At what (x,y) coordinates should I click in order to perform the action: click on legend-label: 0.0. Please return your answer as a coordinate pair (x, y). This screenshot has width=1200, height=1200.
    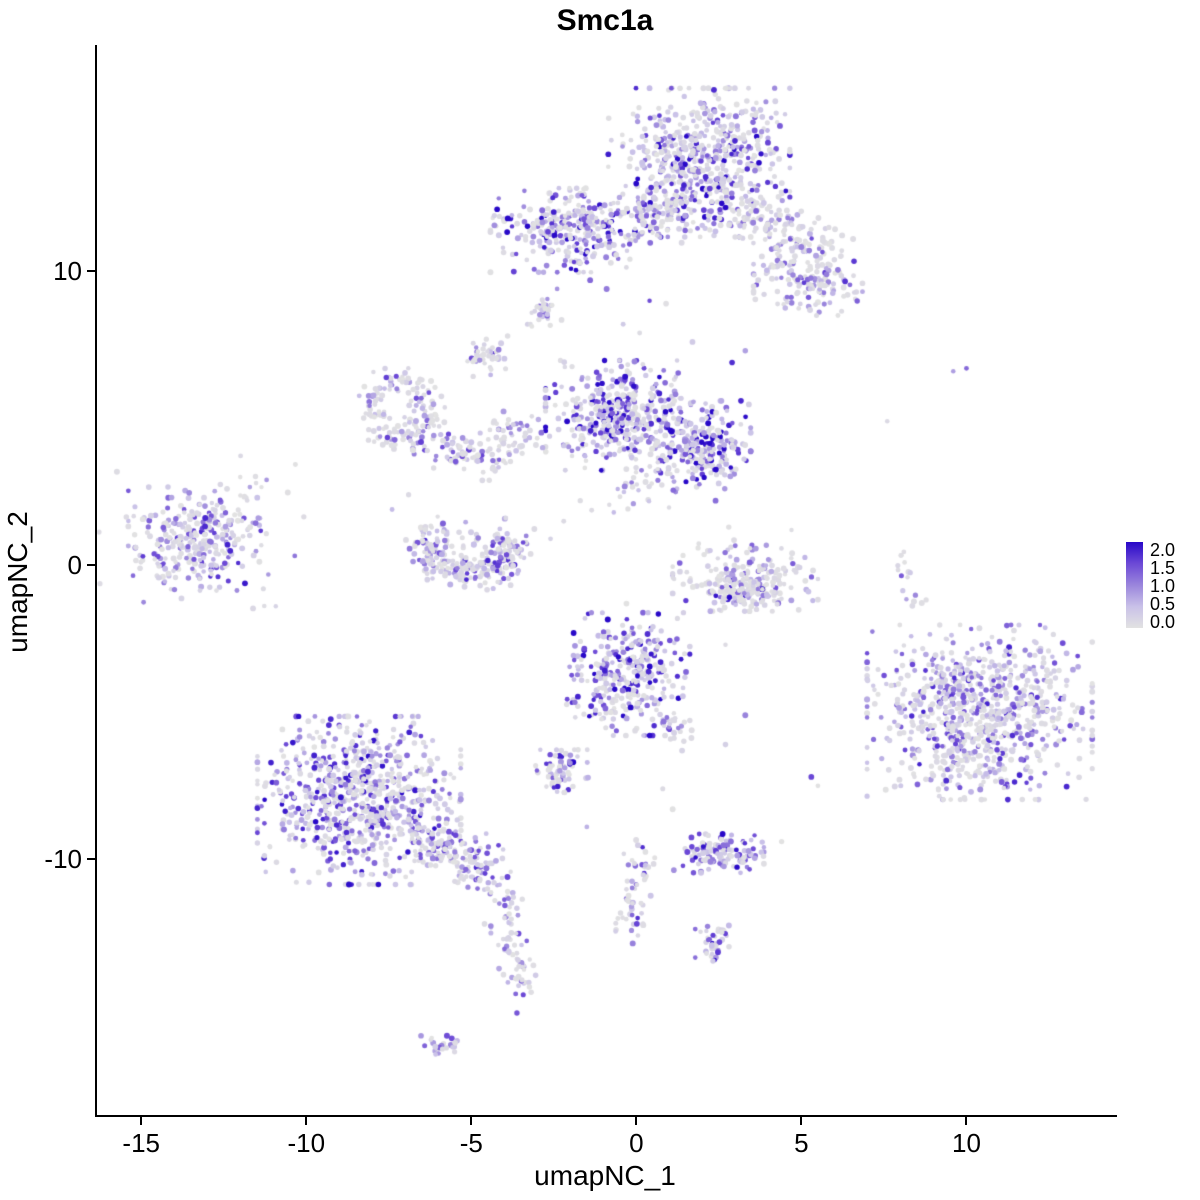
    Looking at the image, I should click on (1163, 622).